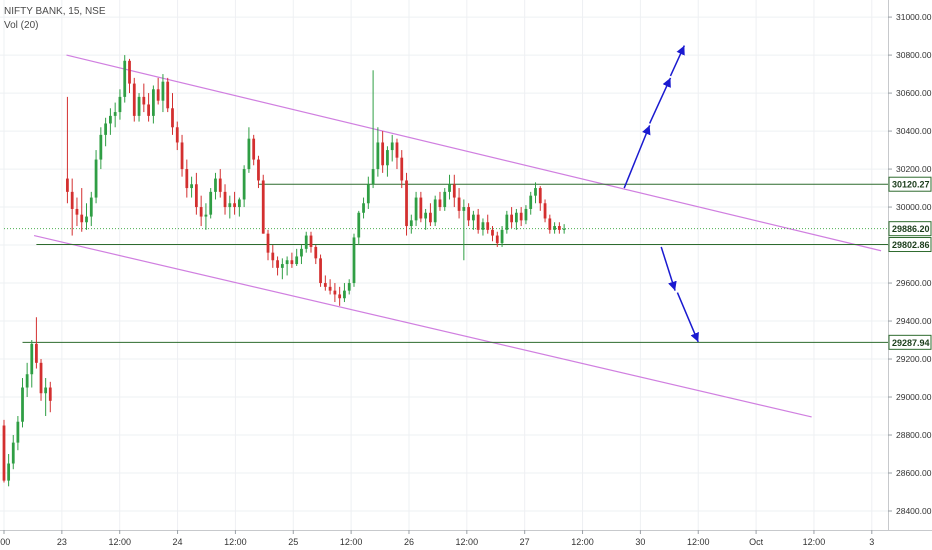 This screenshot has width=932, height=550. Describe the element at coordinates (914, 435) in the screenshot. I see `price-tick-label: 28800.00` at that location.